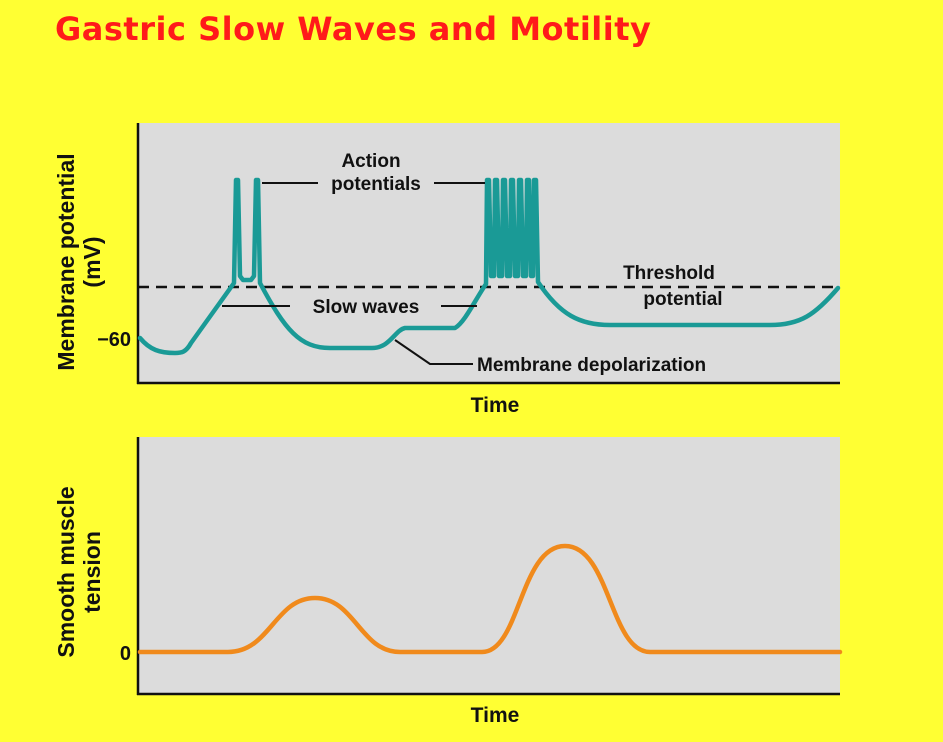 This screenshot has width=943, height=742. I want to click on annotation-leaders, so click(353, 273).